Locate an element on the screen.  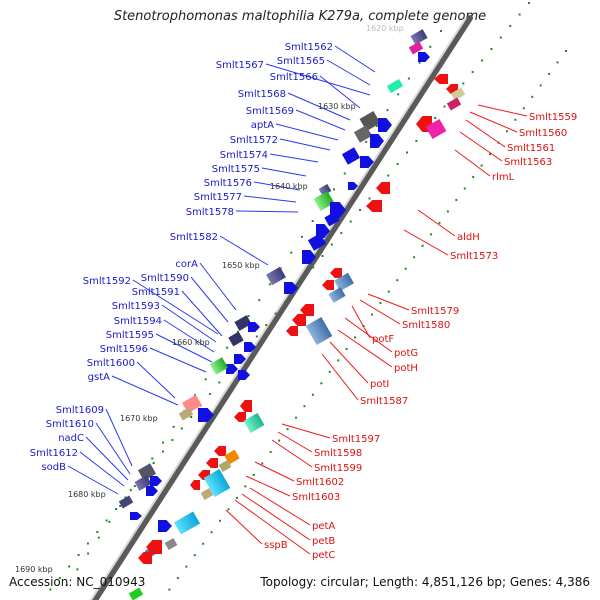
scale-label: 1680 kbp is located at coordinates (87, 494).